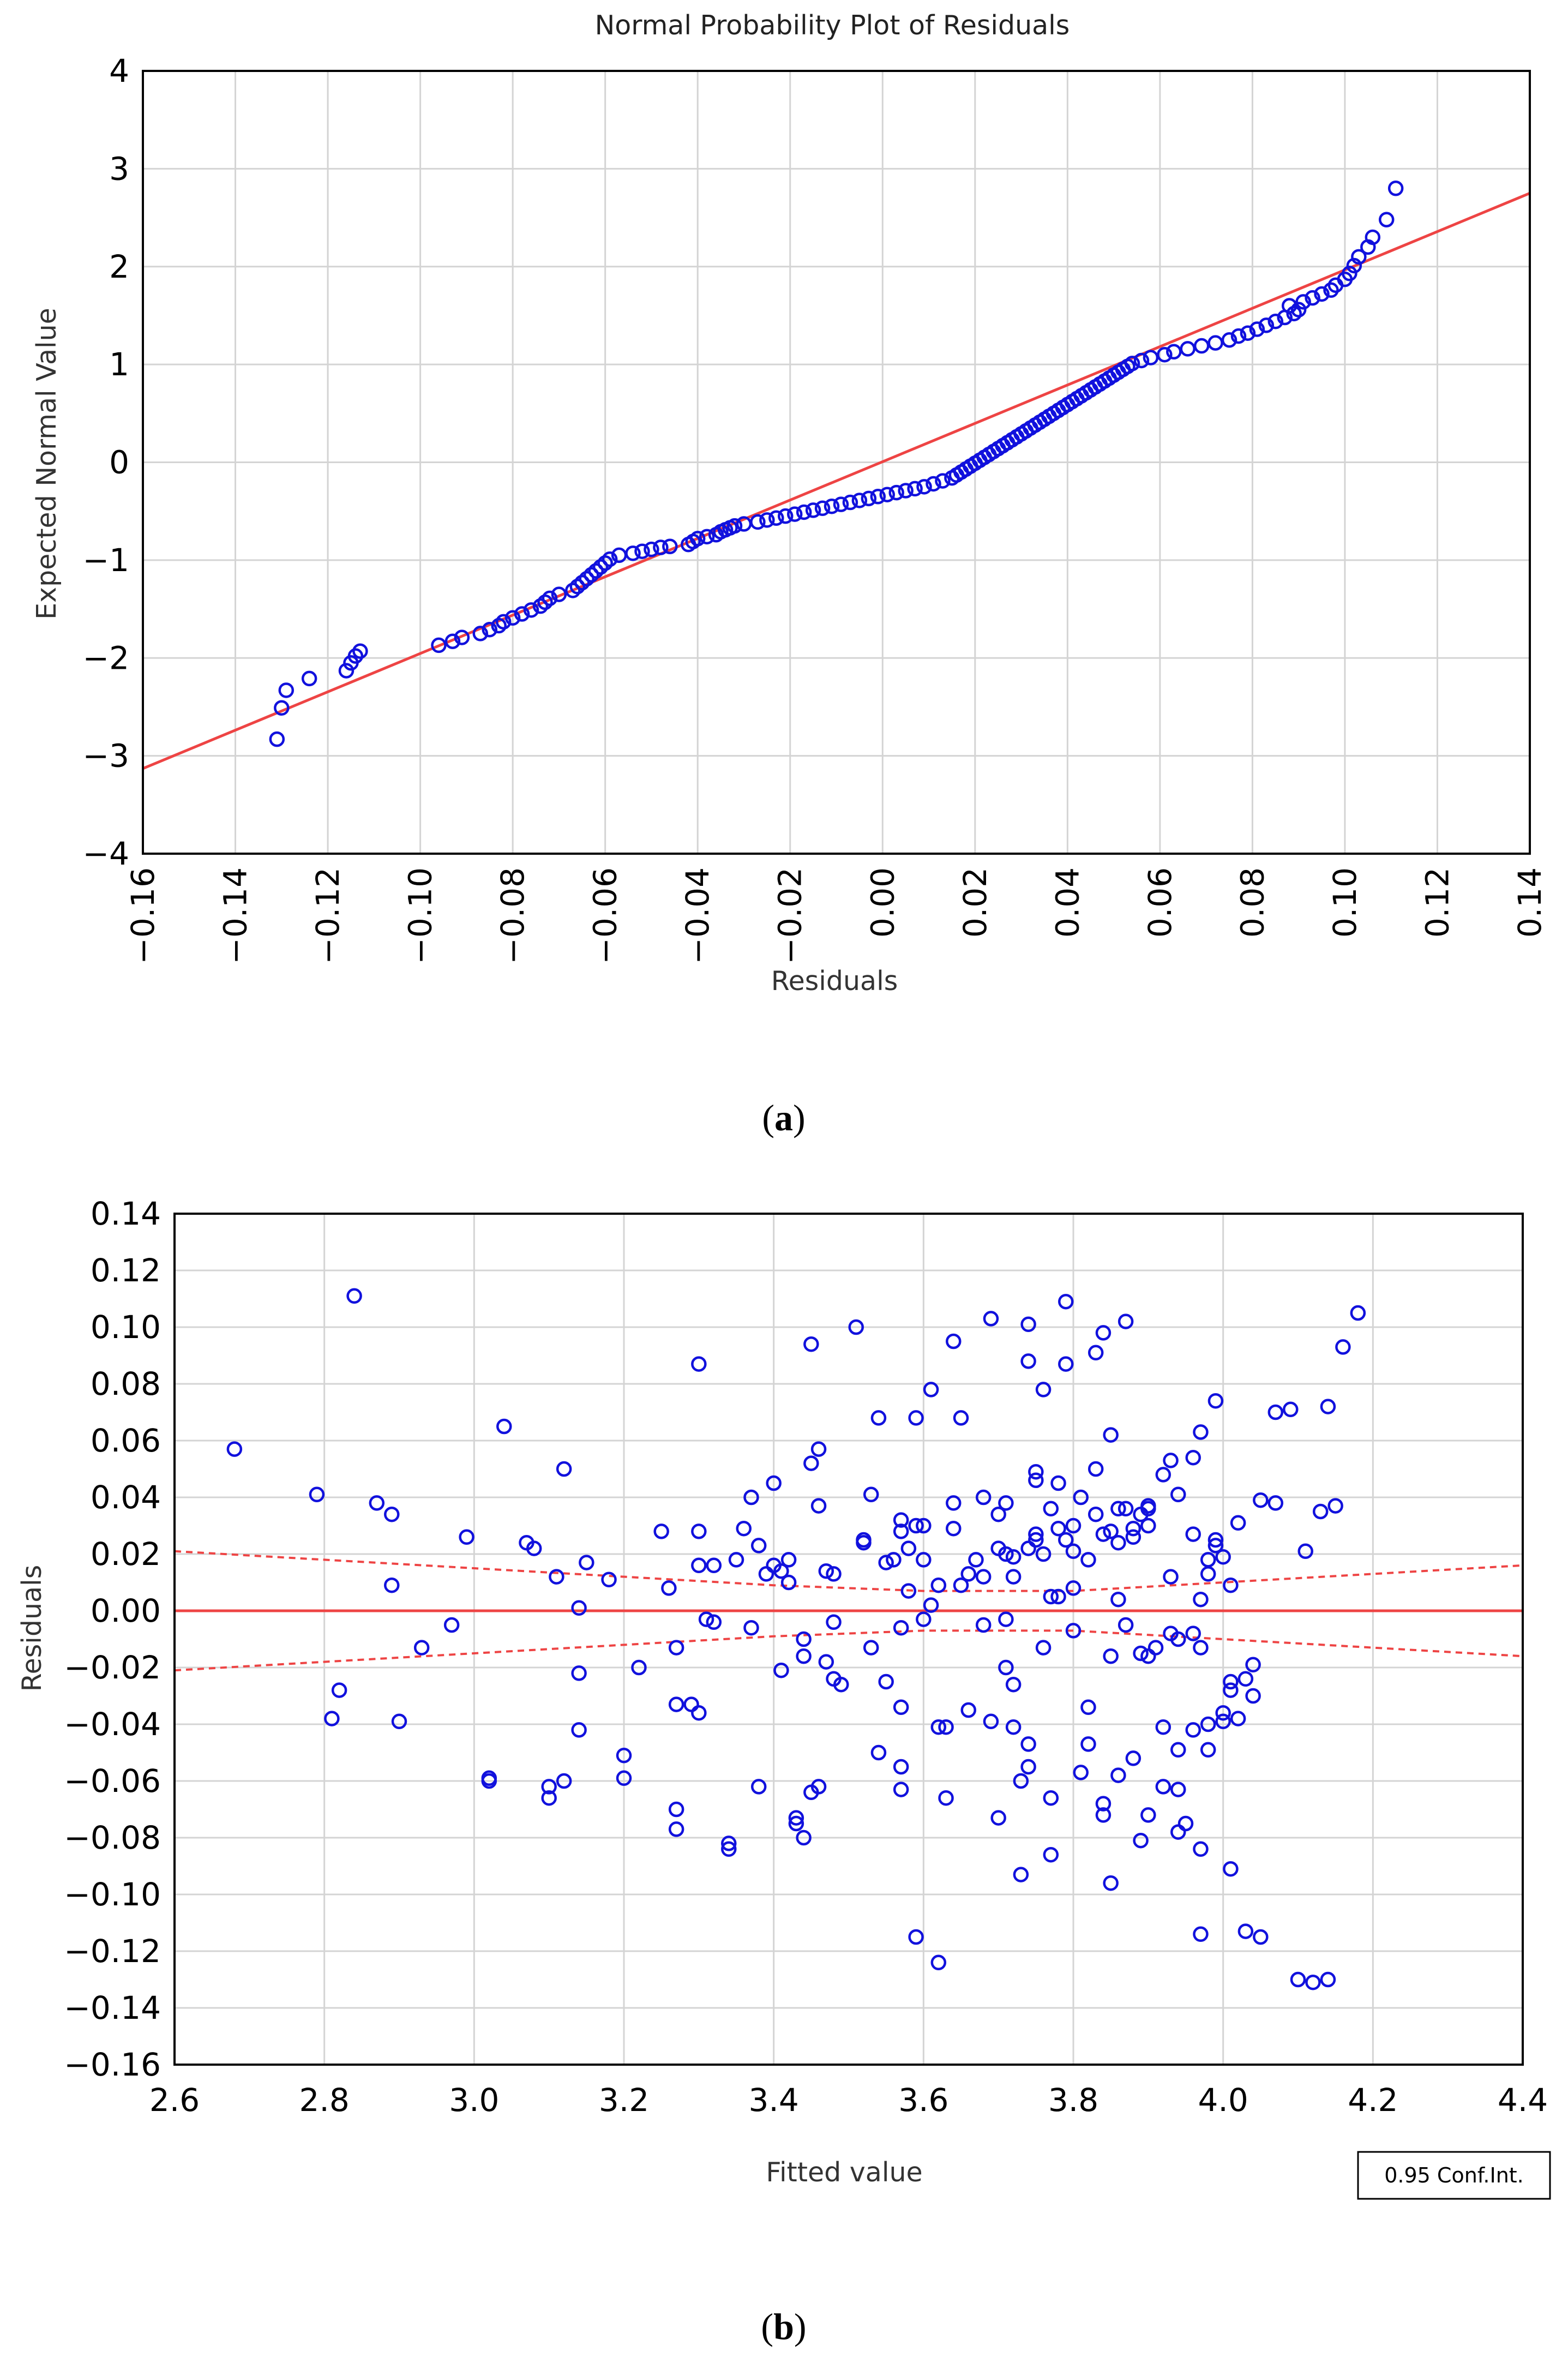  Describe the element at coordinates (325, 2100) in the screenshot. I see `panel-b-x-tick-label: 2.8` at that location.